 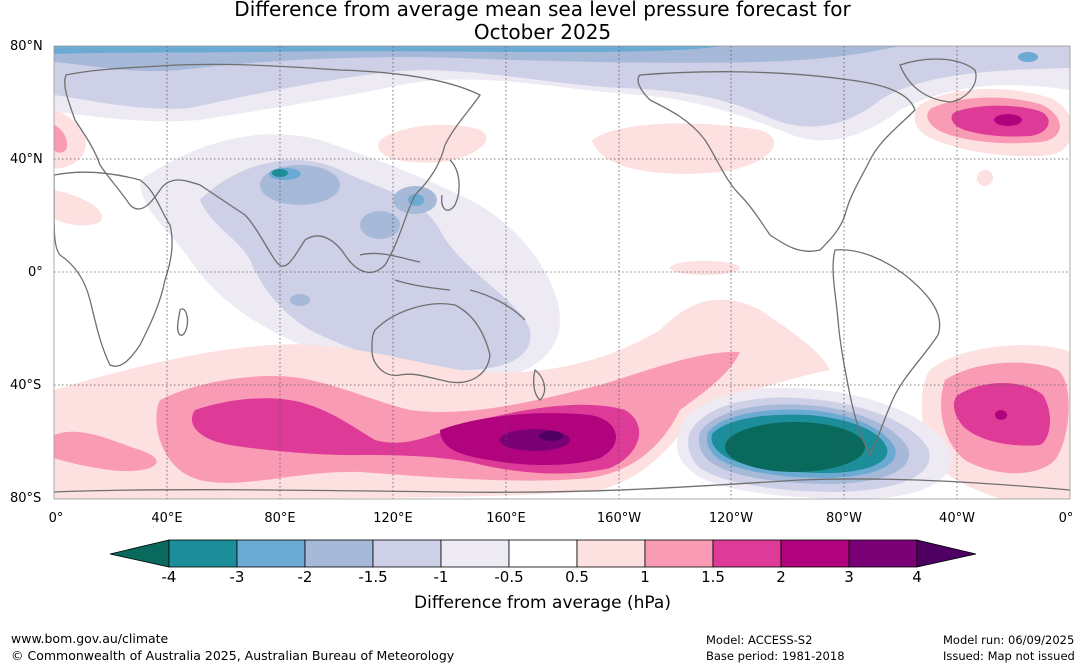 What do you see at coordinates (542, 32) in the screenshot?
I see `map-title-line-2: October 2025` at bounding box center [542, 32].